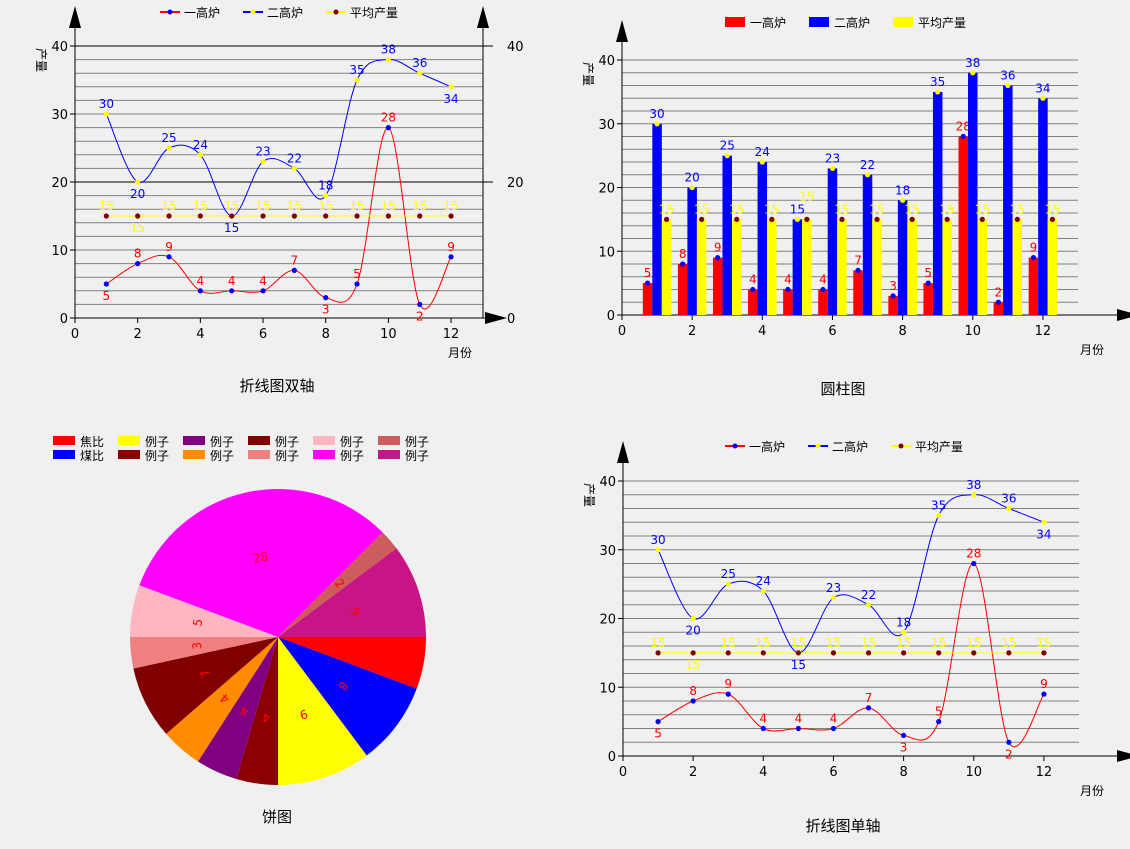 This screenshot has height=849, width=1130. Describe the element at coordinates (858, 260) in the screenshot. I see `data-label: 7` at that location.